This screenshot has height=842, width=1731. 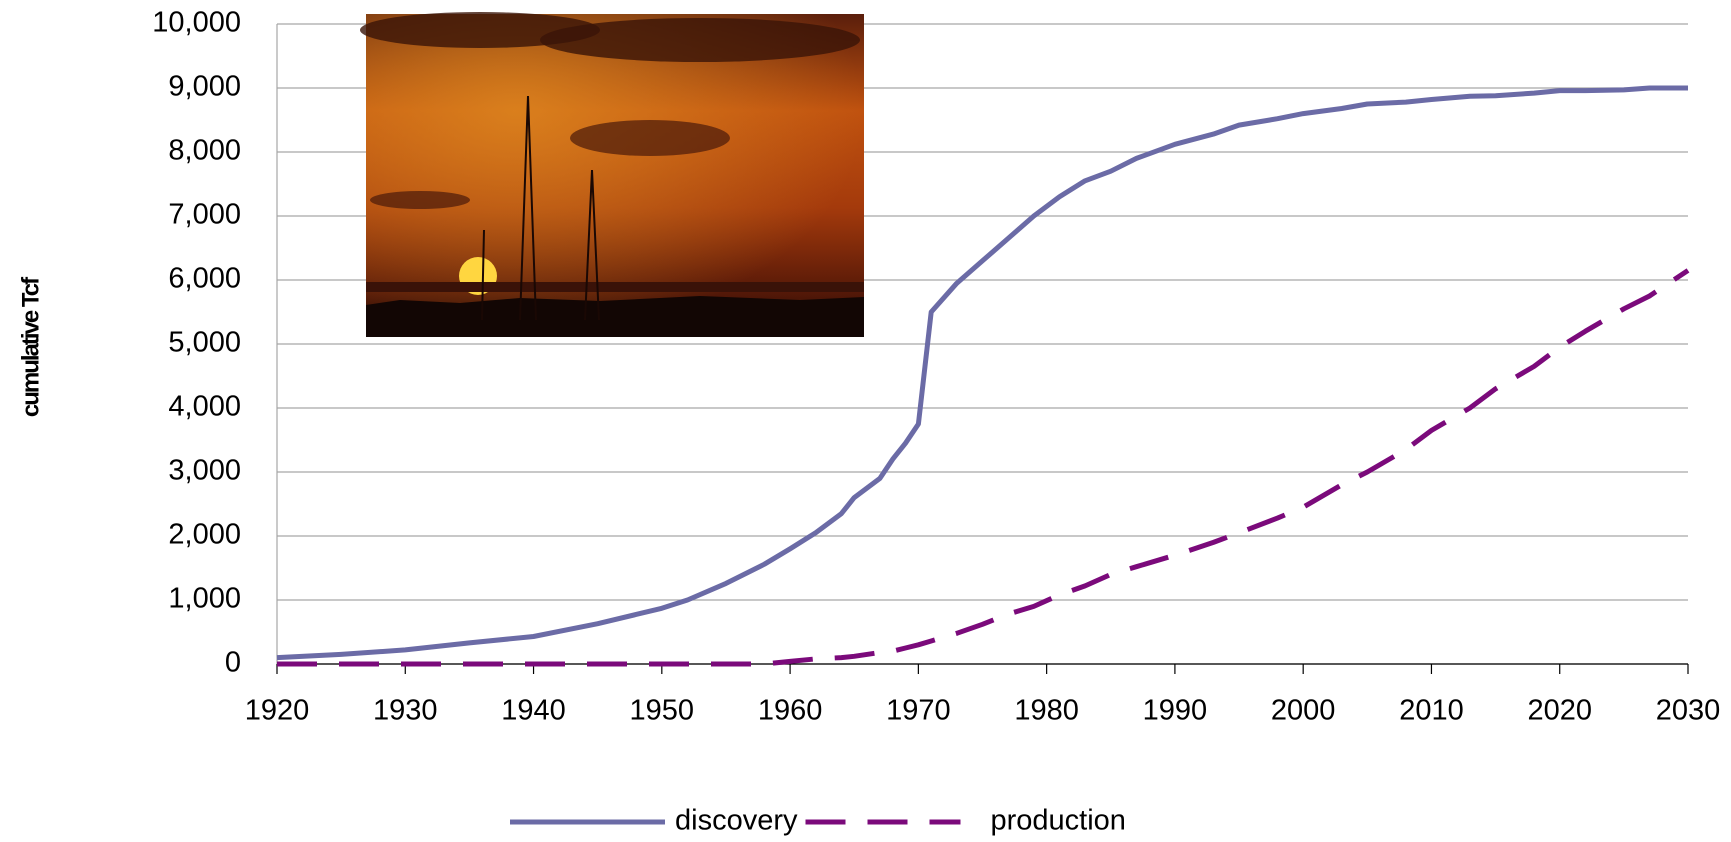 What do you see at coordinates (1175, 711) in the screenshot?
I see `x-tick-label: 1990` at bounding box center [1175, 711].